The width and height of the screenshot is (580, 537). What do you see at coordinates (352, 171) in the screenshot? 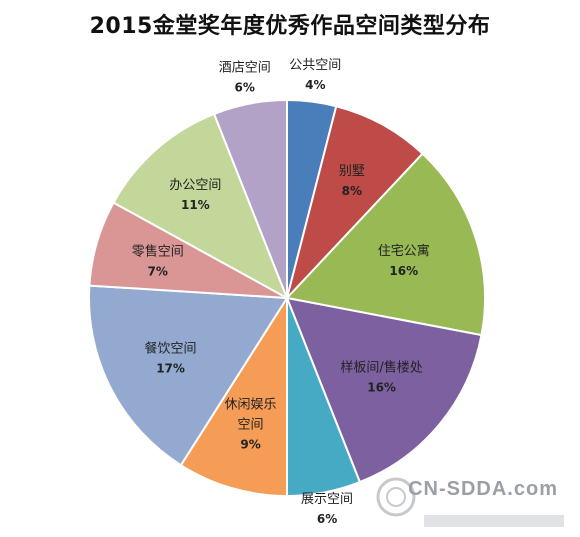
I see `slice-category-label: 别墅` at bounding box center [352, 171].